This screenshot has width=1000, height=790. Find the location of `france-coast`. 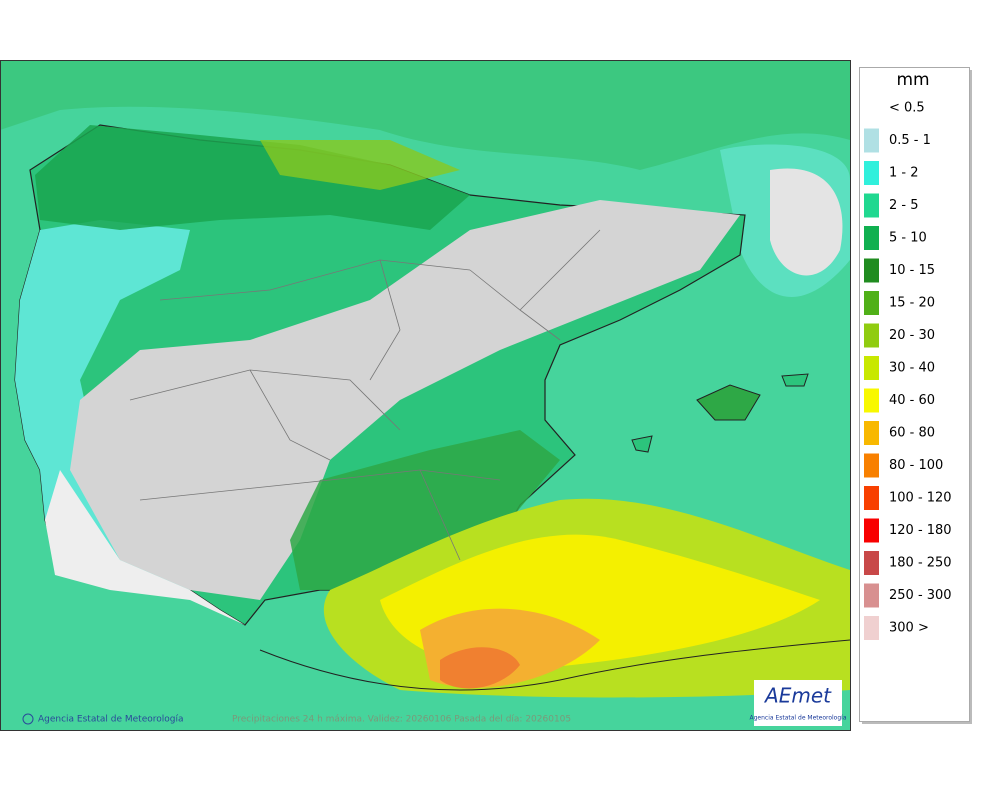

france-coast is located at coordinates (806, 222).